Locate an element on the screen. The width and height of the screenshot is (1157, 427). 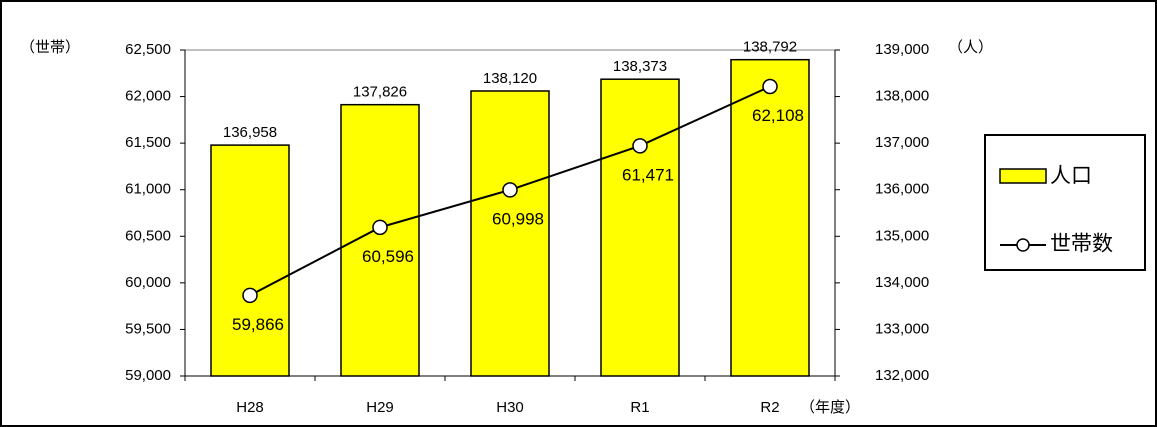
x-tick-label: H30 is located at coordinates (510, 407).